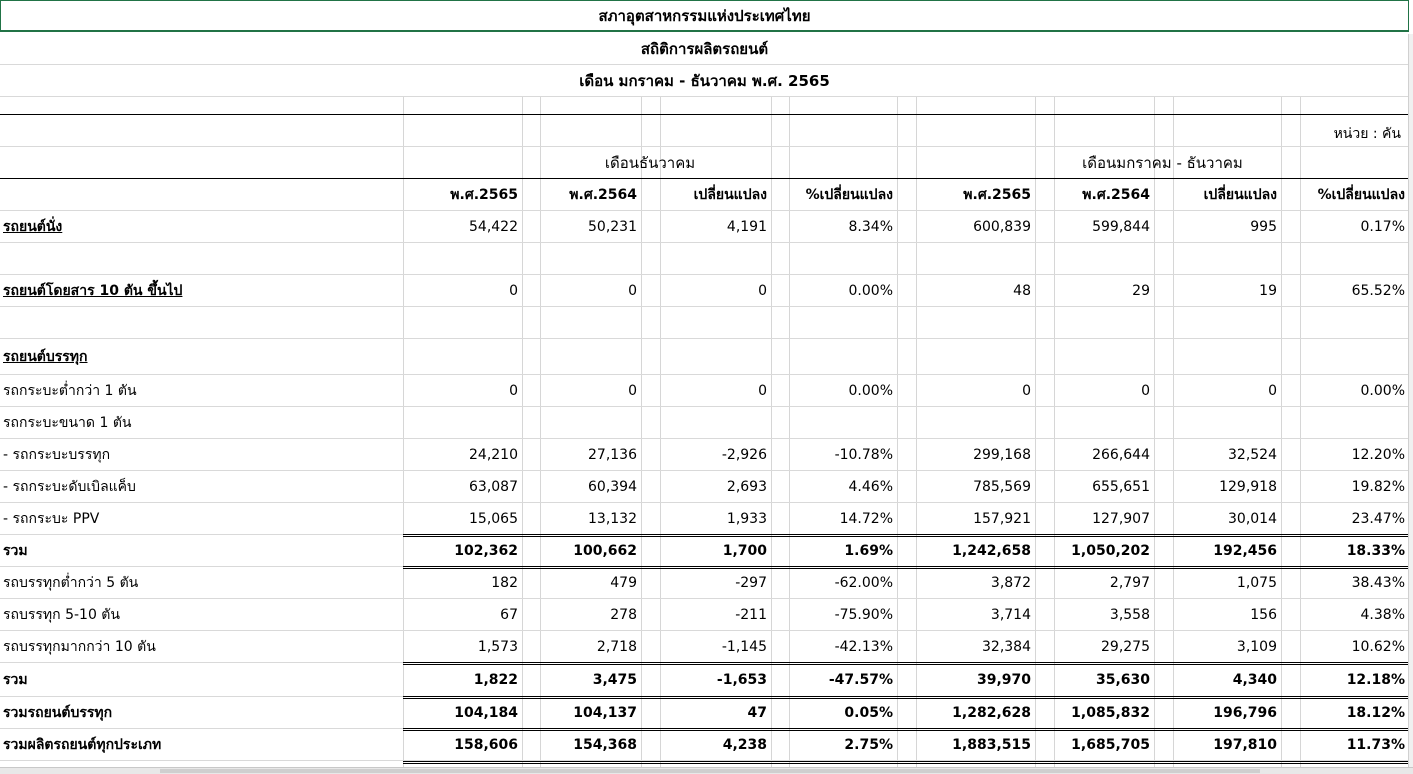 Image resolution: width=1413 pixels, height=774 pixels. What do you see at coordinates (1378, 646) in the screenshot?
I see `data-cell: 10.62%` at bounding box center [1378, 646].